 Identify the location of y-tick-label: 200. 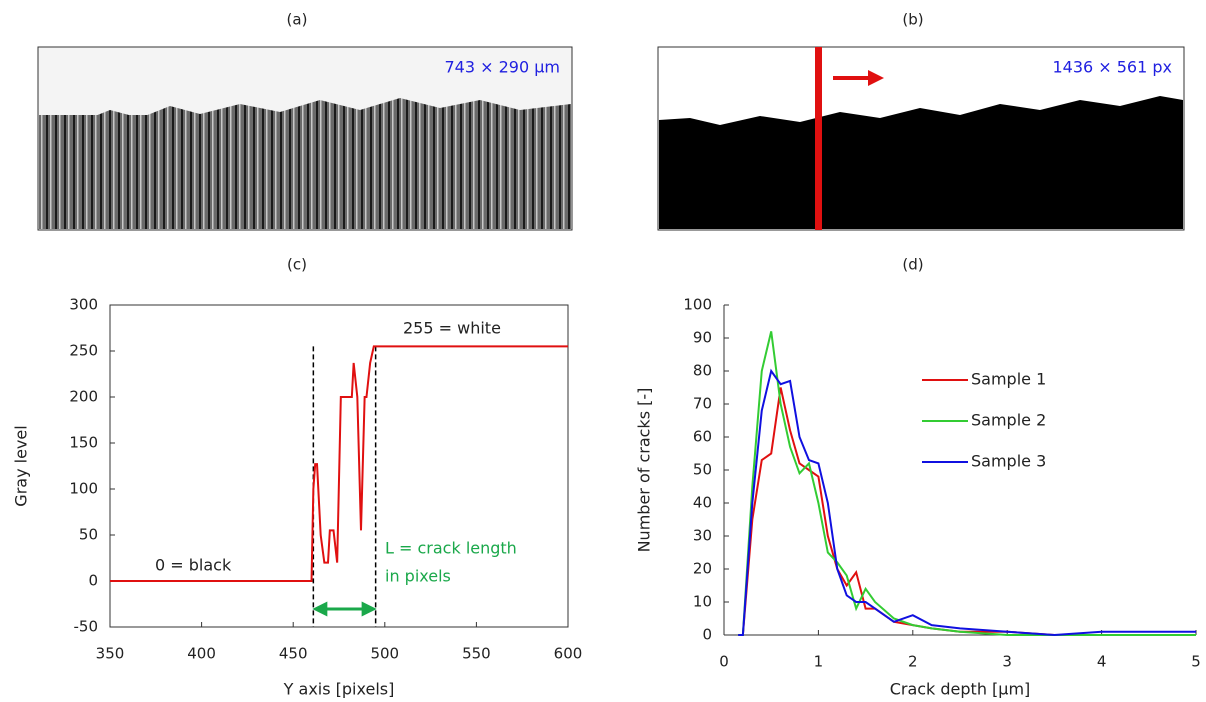
(83, 397).